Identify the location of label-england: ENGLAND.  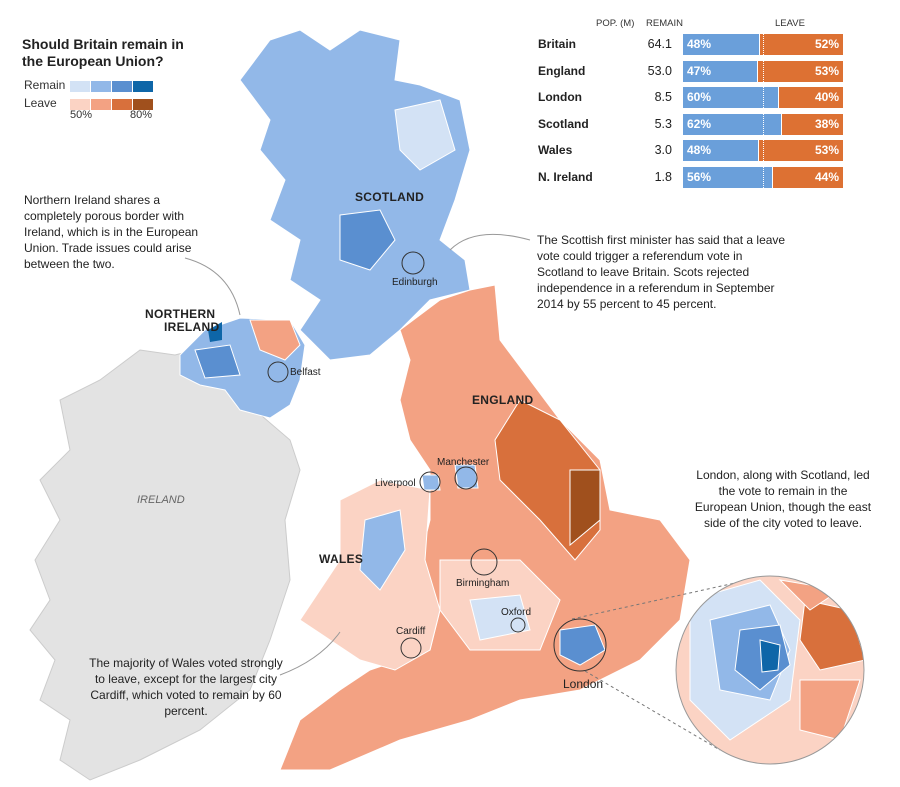
(503, 400).